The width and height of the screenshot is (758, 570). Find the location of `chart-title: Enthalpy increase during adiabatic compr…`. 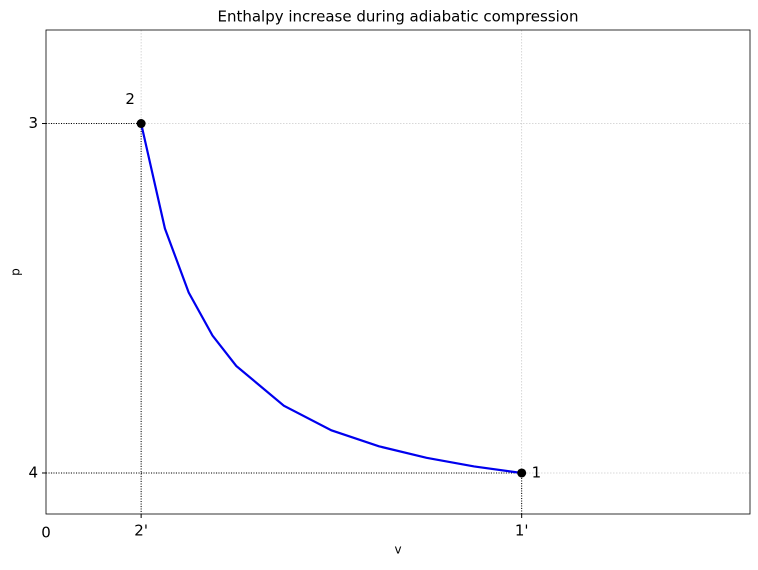

chart-title: Enthalpy increase during adiabatic compr… is located at coordinates (397, 17).